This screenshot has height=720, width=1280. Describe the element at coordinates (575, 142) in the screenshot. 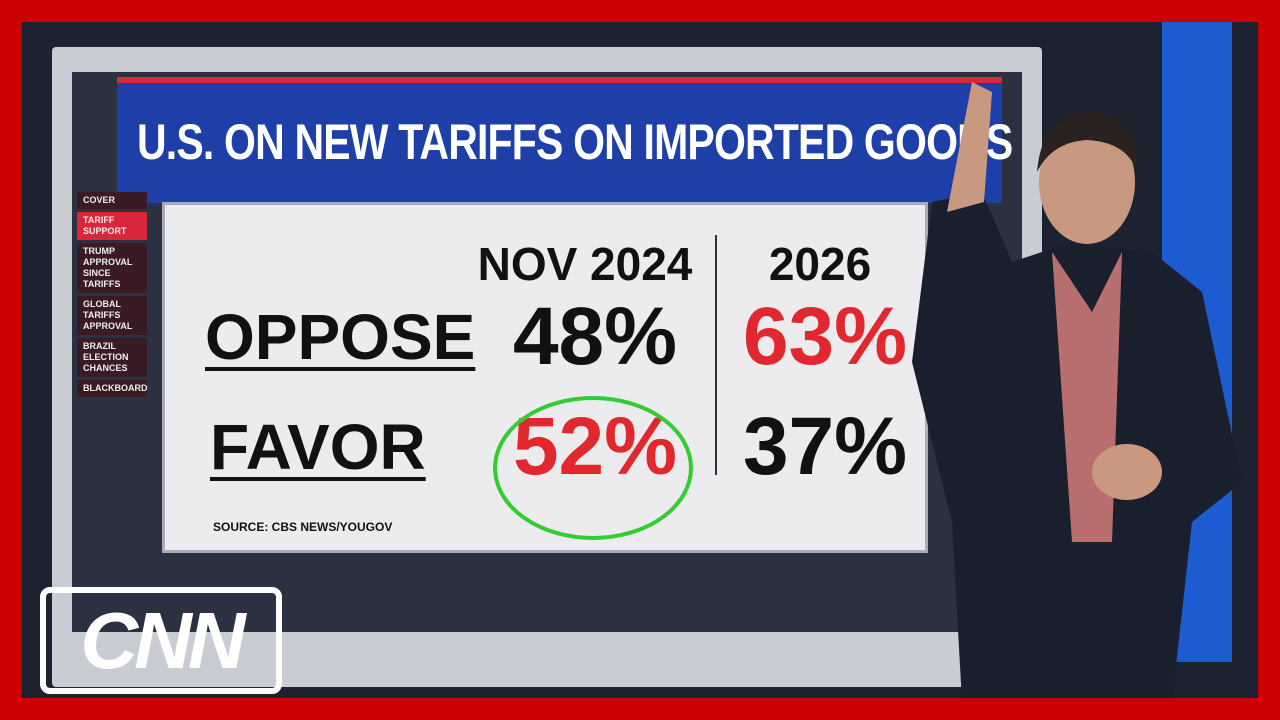

I see `title: U.S. ON NEW TARIFFS ON IMPORTED GOODS` at that location.